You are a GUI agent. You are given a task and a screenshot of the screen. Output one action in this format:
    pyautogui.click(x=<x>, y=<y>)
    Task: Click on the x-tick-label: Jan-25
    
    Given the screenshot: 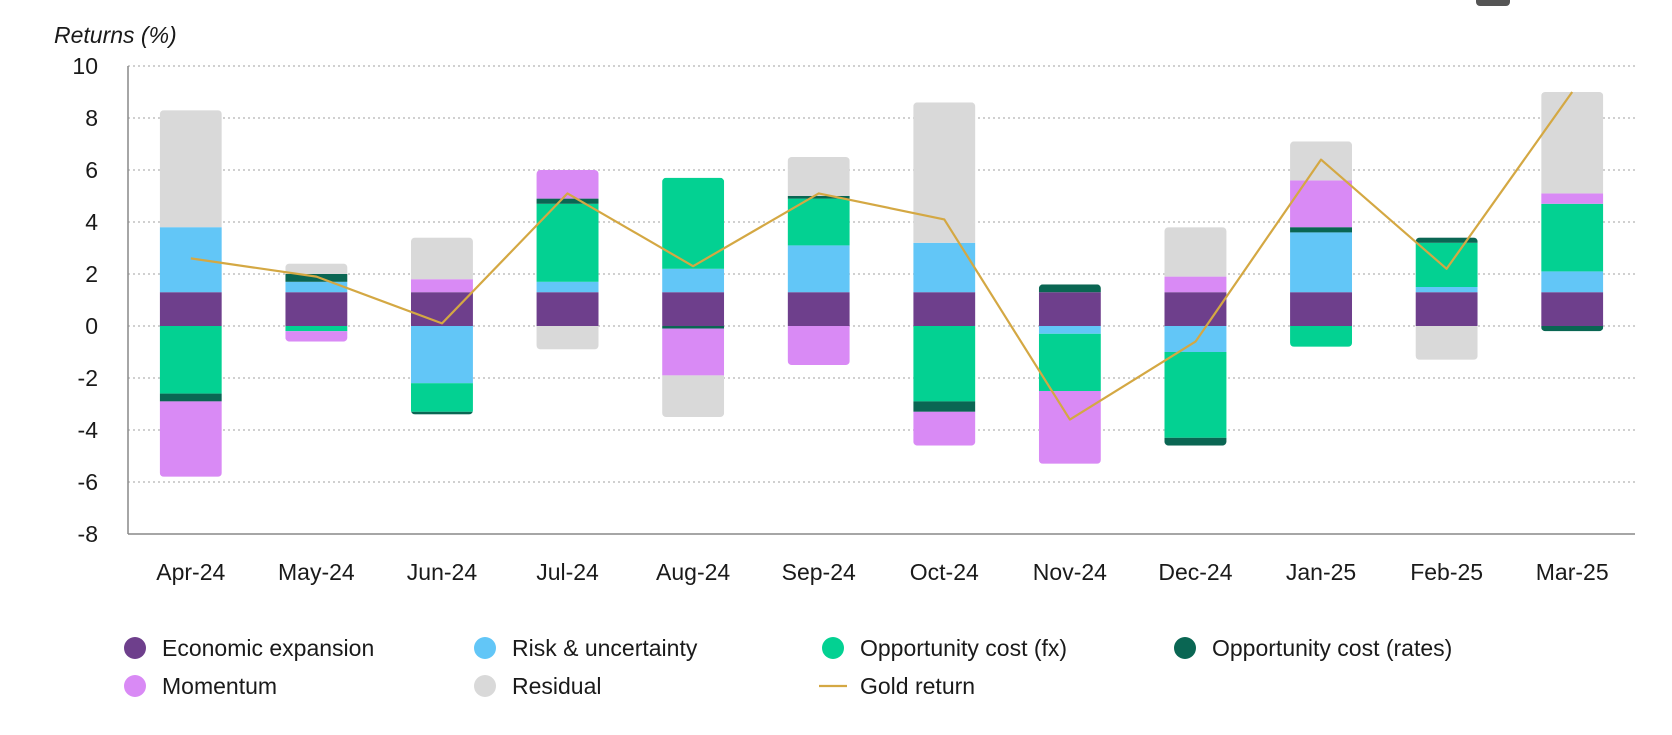 What is the action you would take?
    pyautogui.click(x=1321, y=572)
    